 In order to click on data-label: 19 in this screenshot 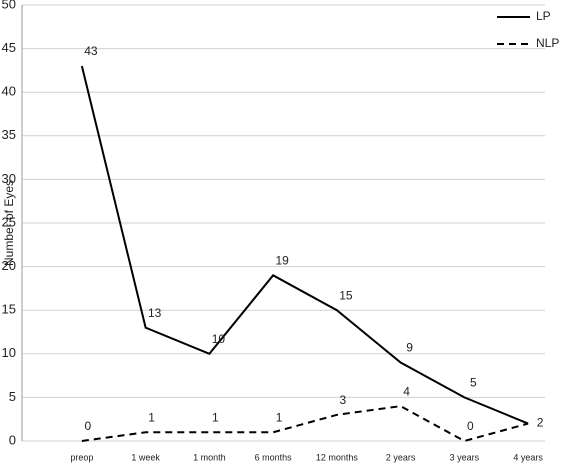, I will do `click(282, 260)`.